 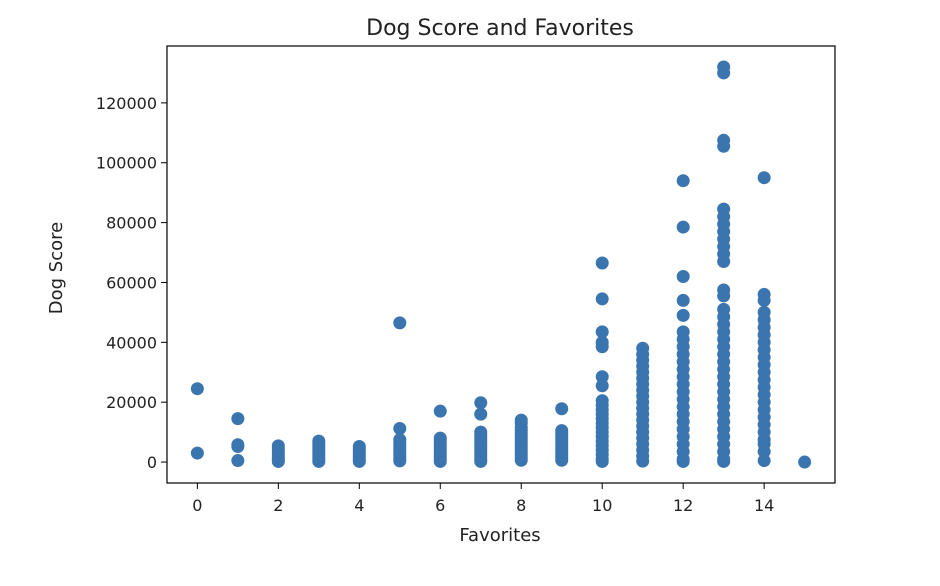 What do you see at coordinates (152, 462) in the screenshot?
I see `y-tick-label: 0` at bounding box center [152, 462].